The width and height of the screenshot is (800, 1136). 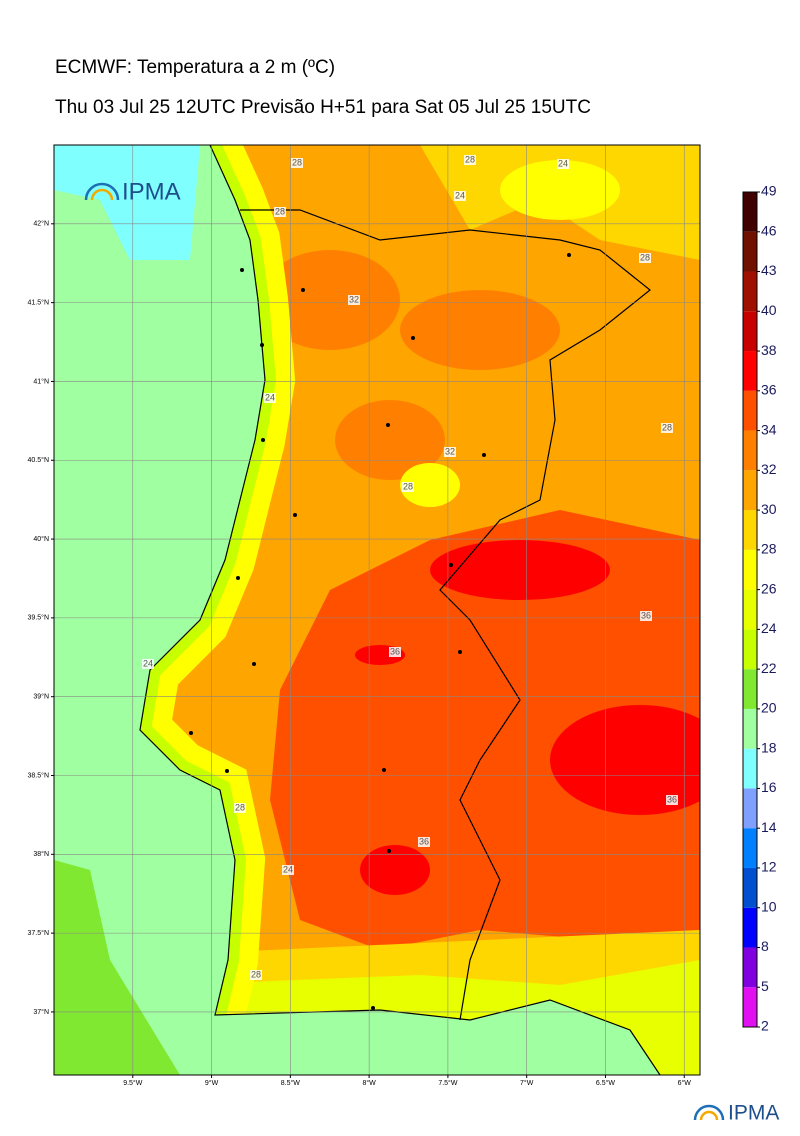 I want to click on x-tick-label: 8°W, so click(x=369, y=1083).